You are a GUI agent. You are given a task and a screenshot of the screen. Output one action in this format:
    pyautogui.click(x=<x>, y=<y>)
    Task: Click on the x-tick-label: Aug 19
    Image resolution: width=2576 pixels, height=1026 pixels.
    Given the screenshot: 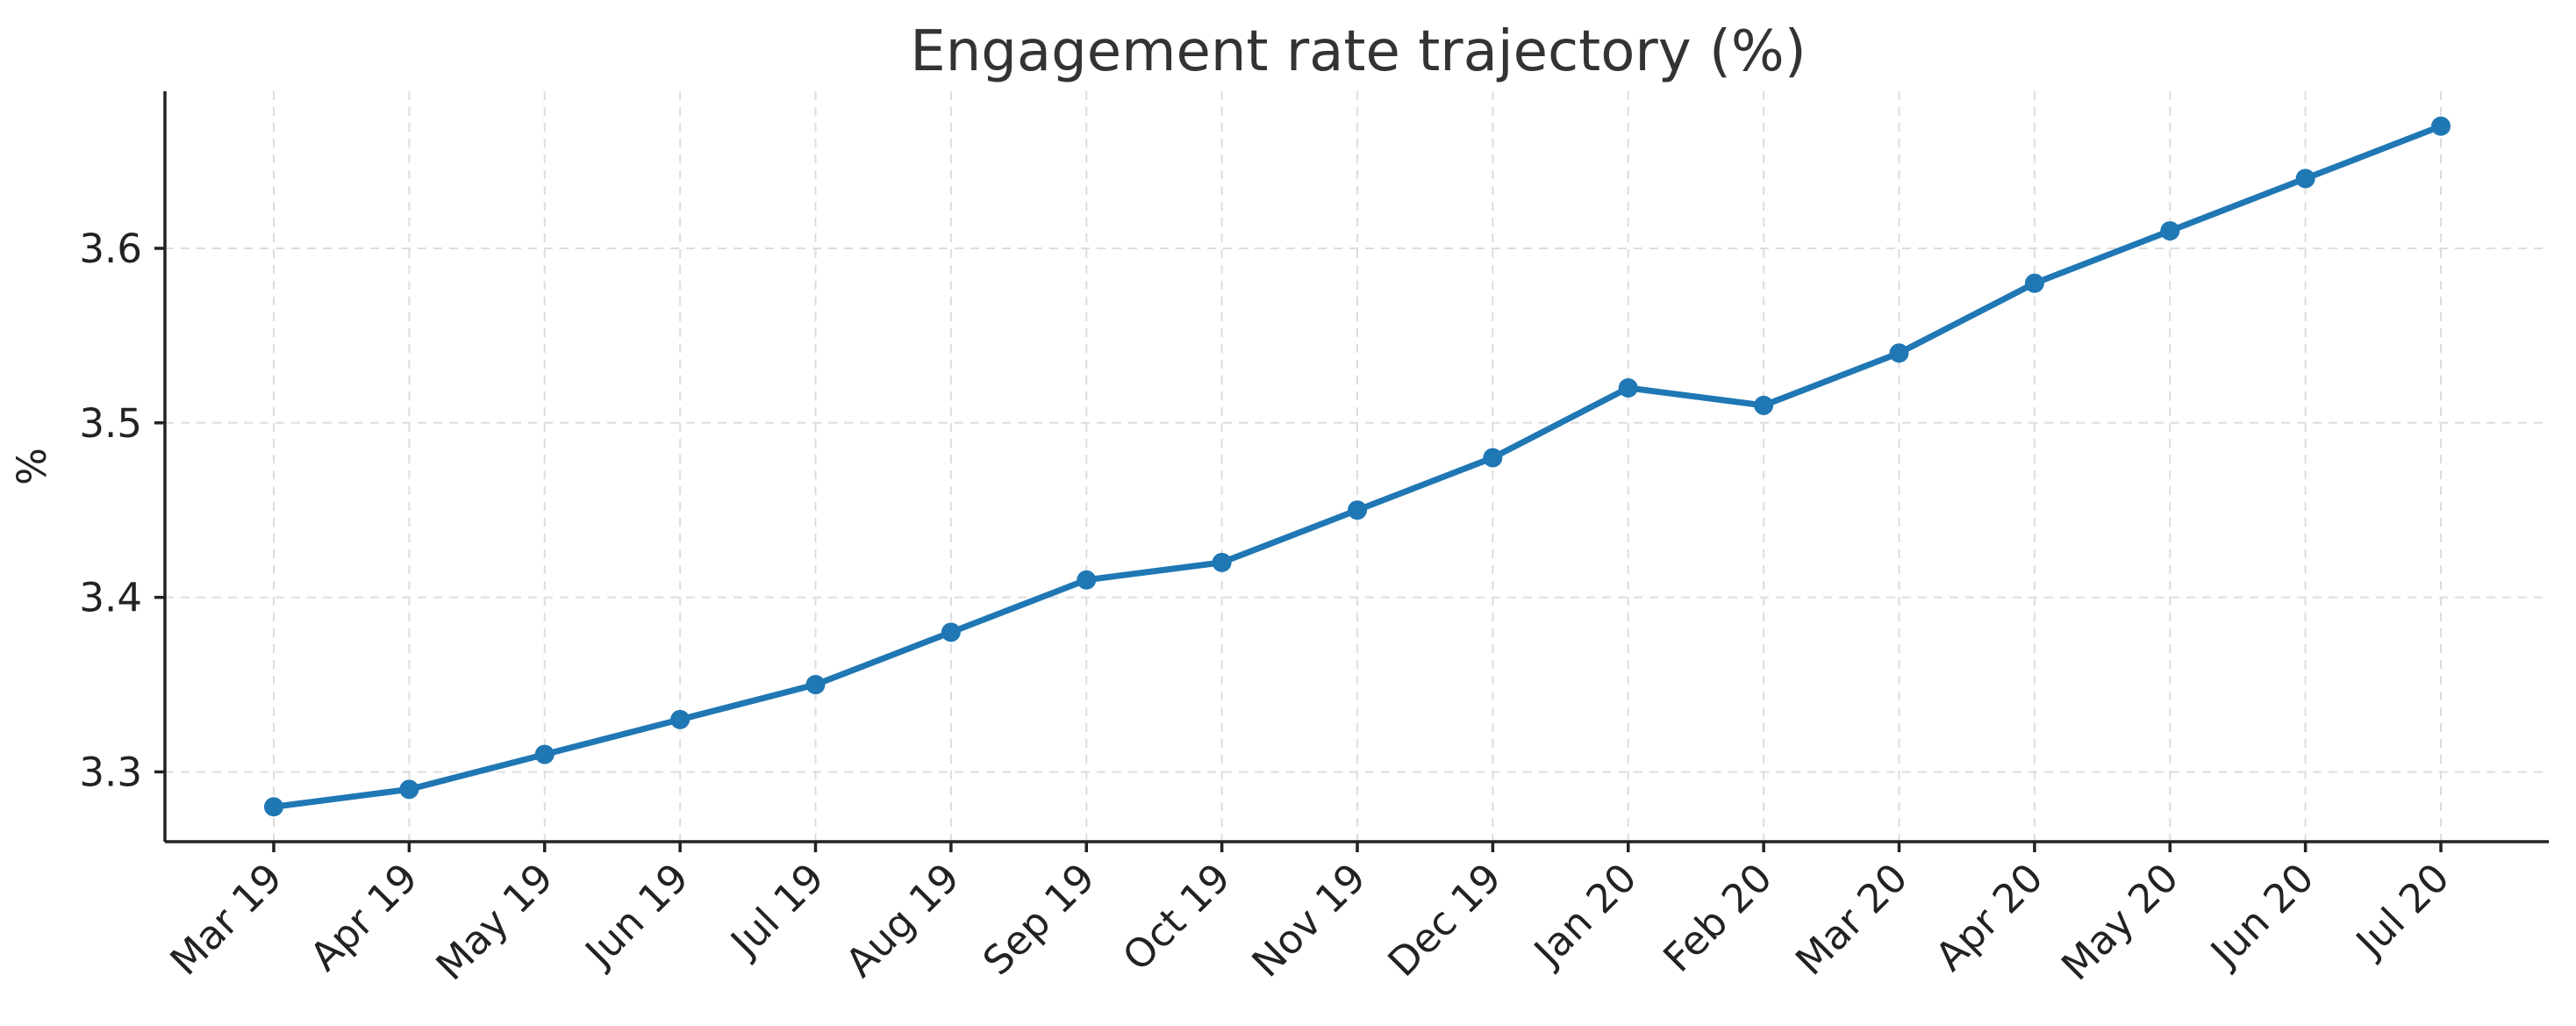 What is the action you would take?
    pyautogui.click(x=902, y=920)
    